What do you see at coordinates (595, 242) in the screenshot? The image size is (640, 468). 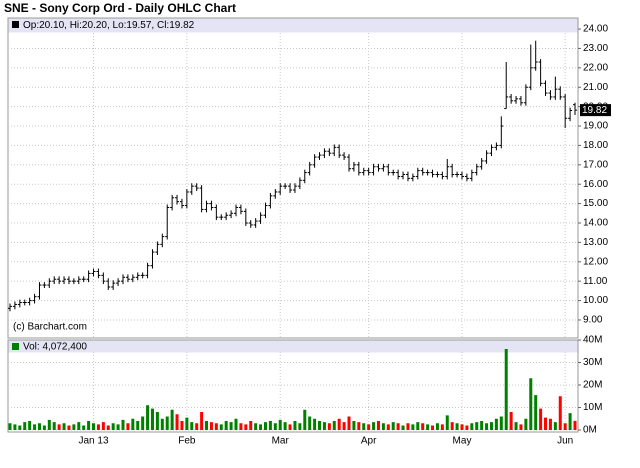 I see `y-tick-label: 13.00` at bounding box center [595, 242].